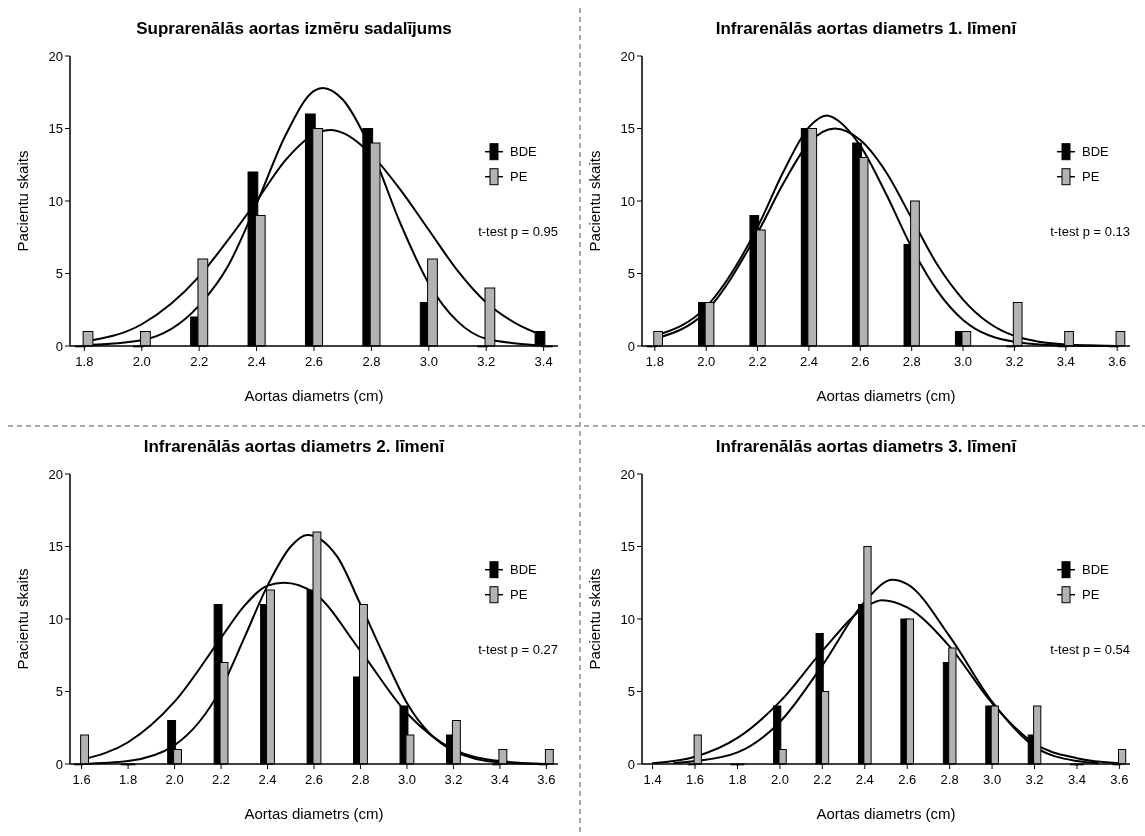 The width and height of the screenshot is (1145, 836). What do you see at coordinates (866, 28) in the screenshot?
I see `chart-title: Infrarenālās aortas diametrs 1. līmenī` at bounding box center [866, 28].